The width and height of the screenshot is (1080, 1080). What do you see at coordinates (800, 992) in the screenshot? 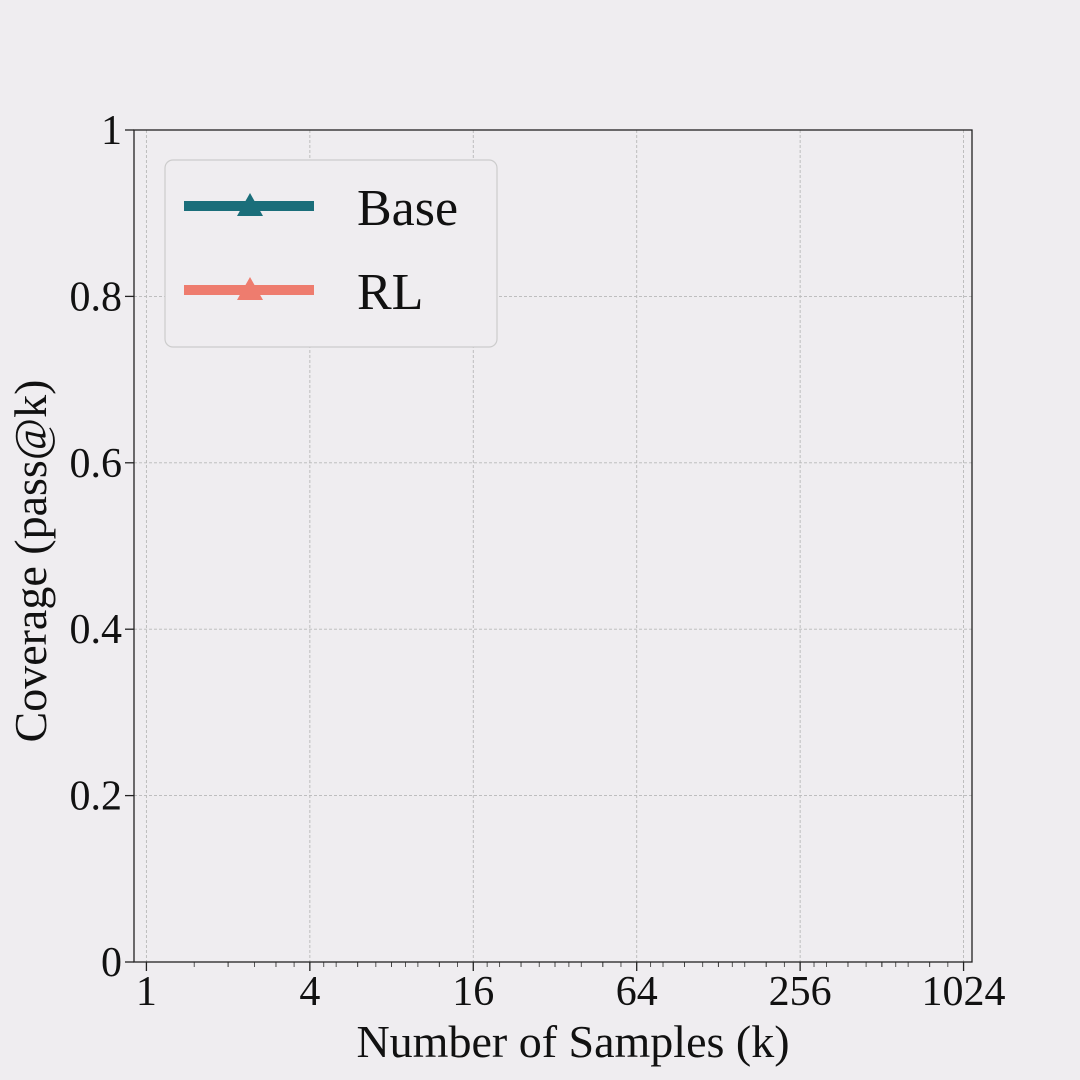
I see `x-tick-label: 256` at bounding box center [800, 992].